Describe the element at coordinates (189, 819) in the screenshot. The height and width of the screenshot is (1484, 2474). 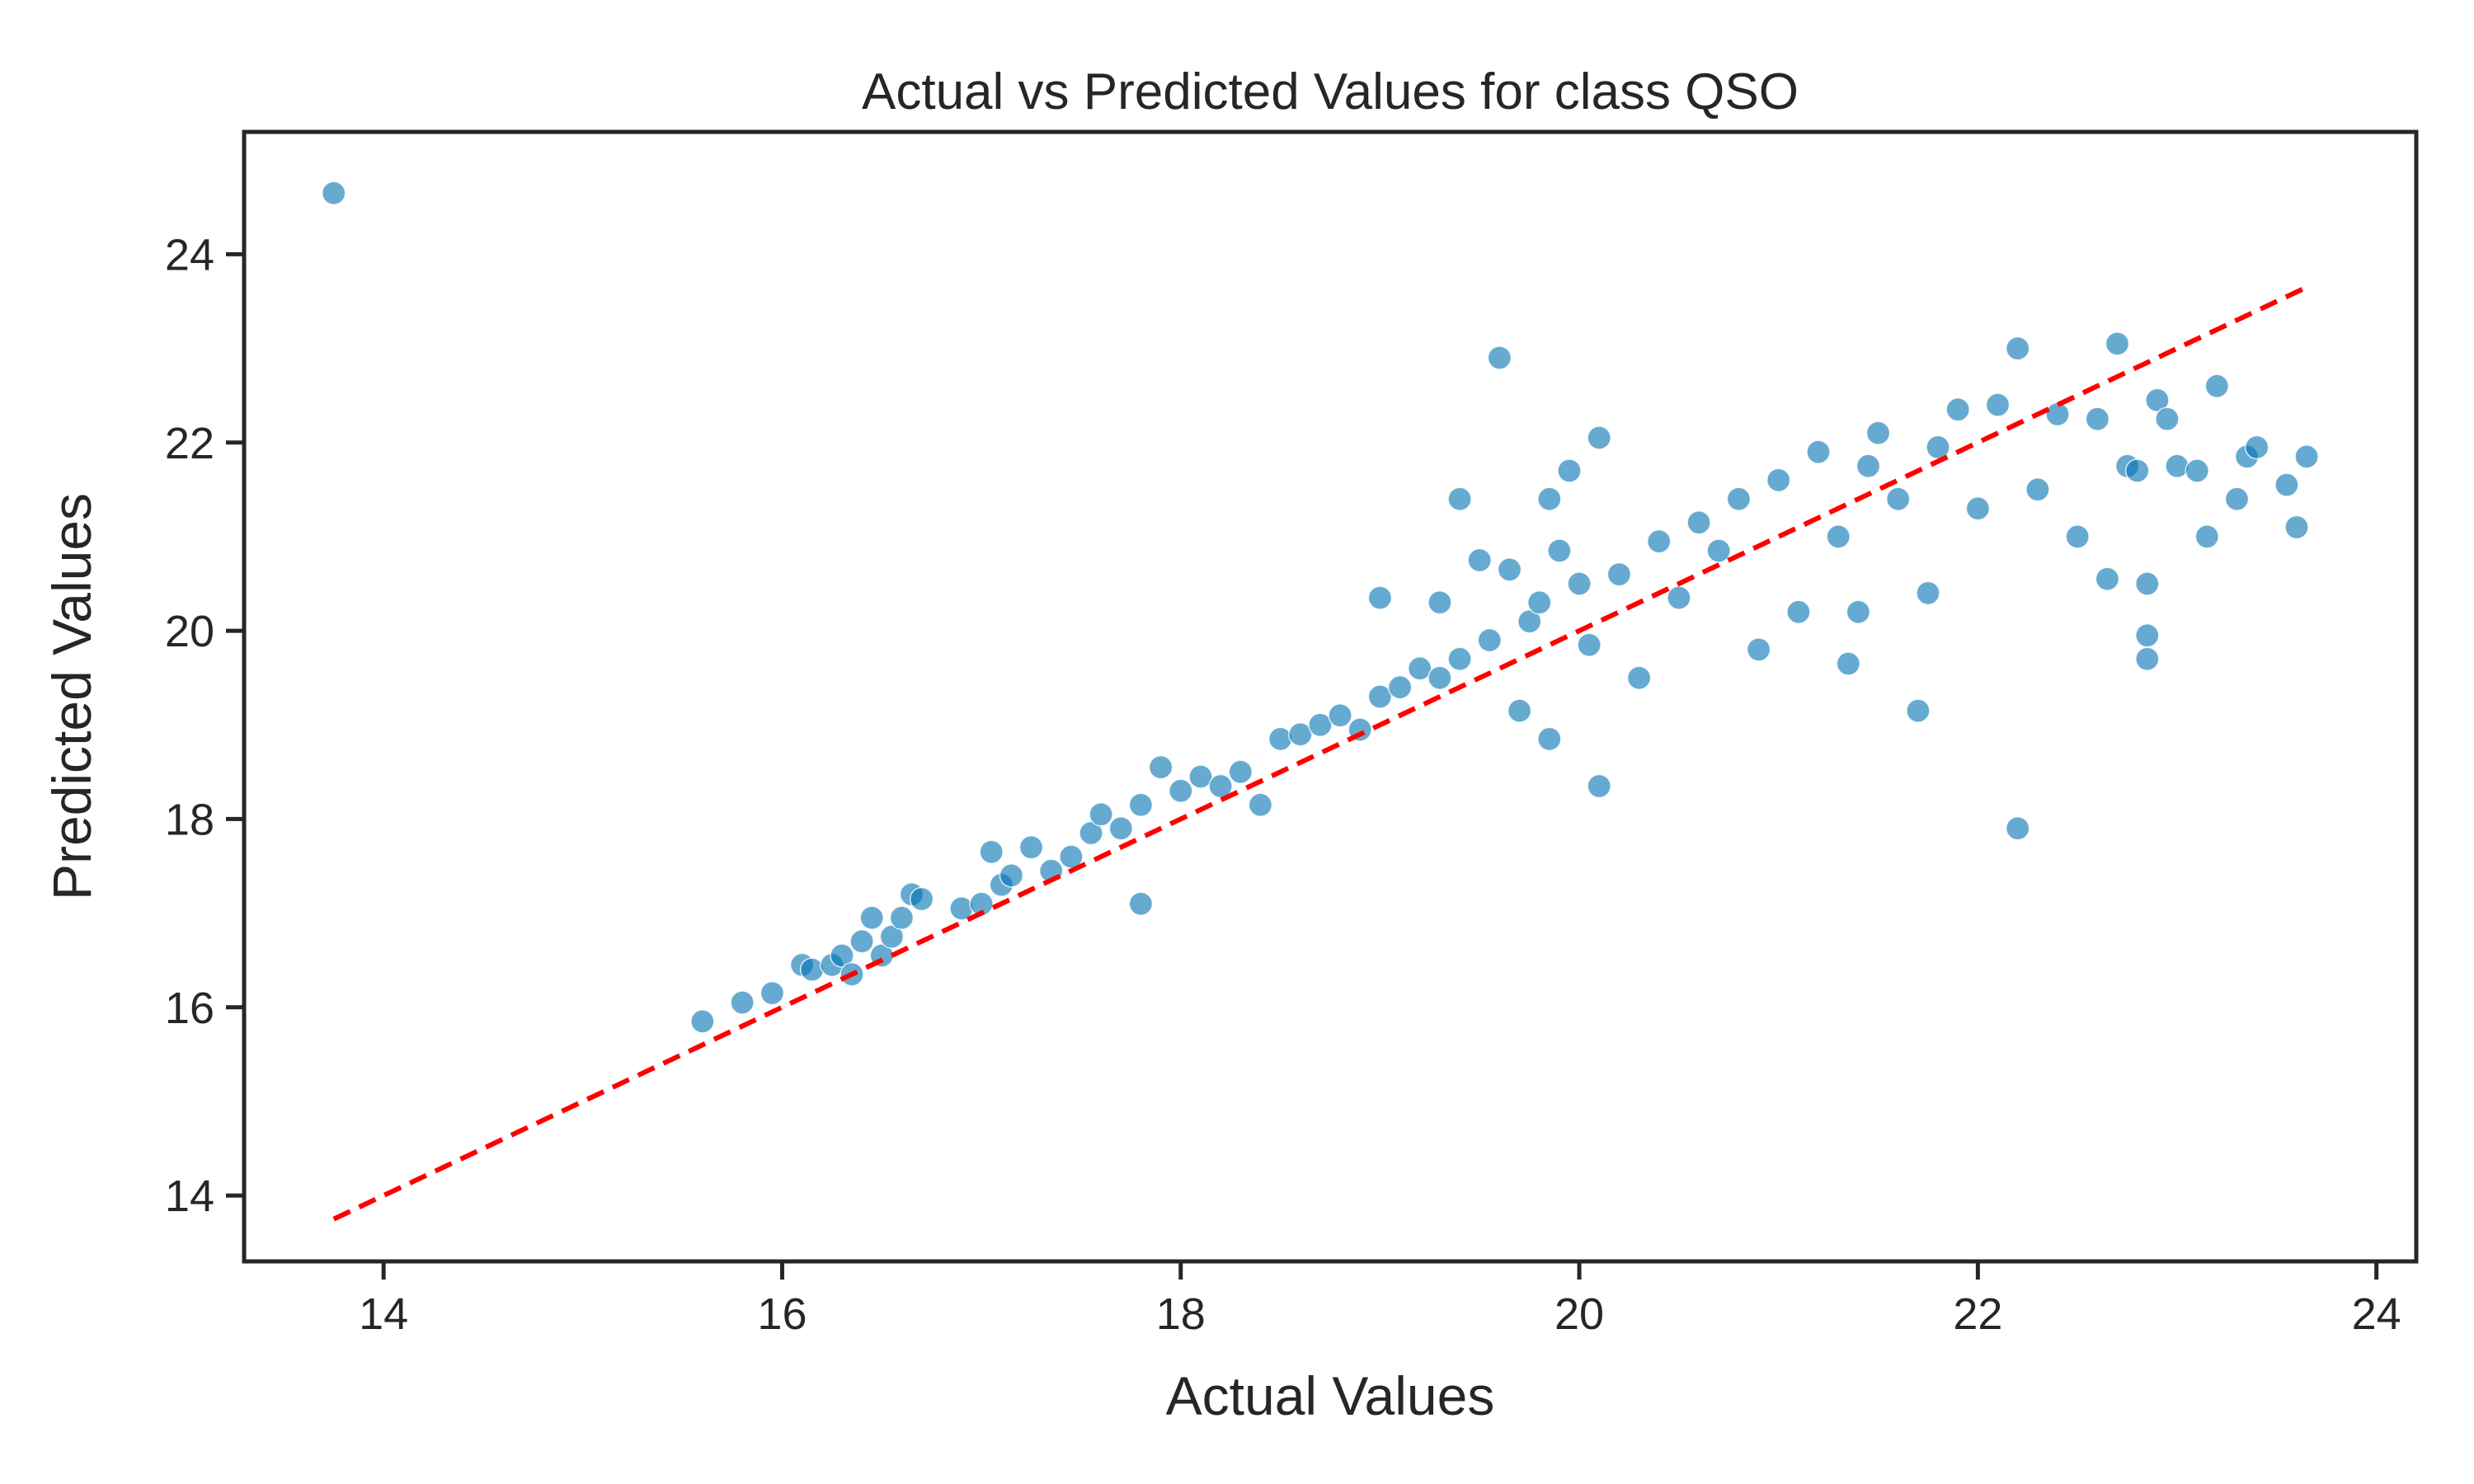
I see `y-tick-label: 18` at that location.